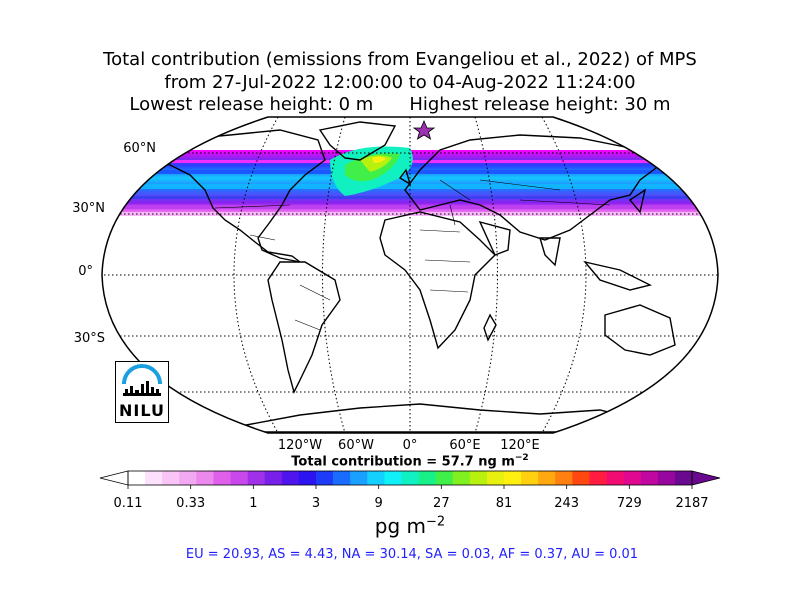  Describe the element at coordinates (191, 503) in the screenshot. I see `colorbar-tick-label: 0.33` at that location.